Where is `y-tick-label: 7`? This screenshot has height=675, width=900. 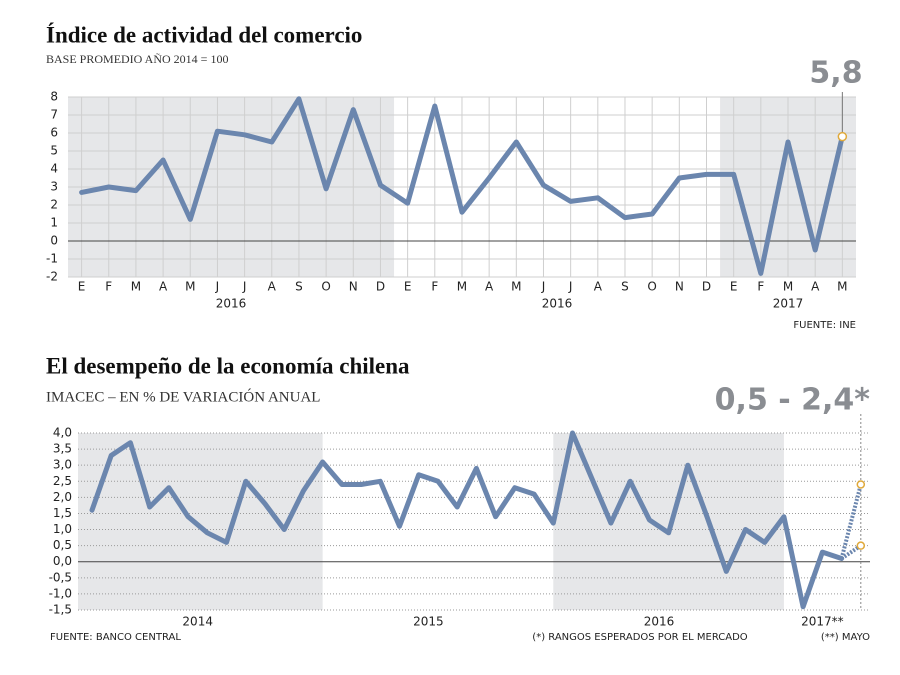
y-tick-label: 7 is located at coordinates (54, 115).